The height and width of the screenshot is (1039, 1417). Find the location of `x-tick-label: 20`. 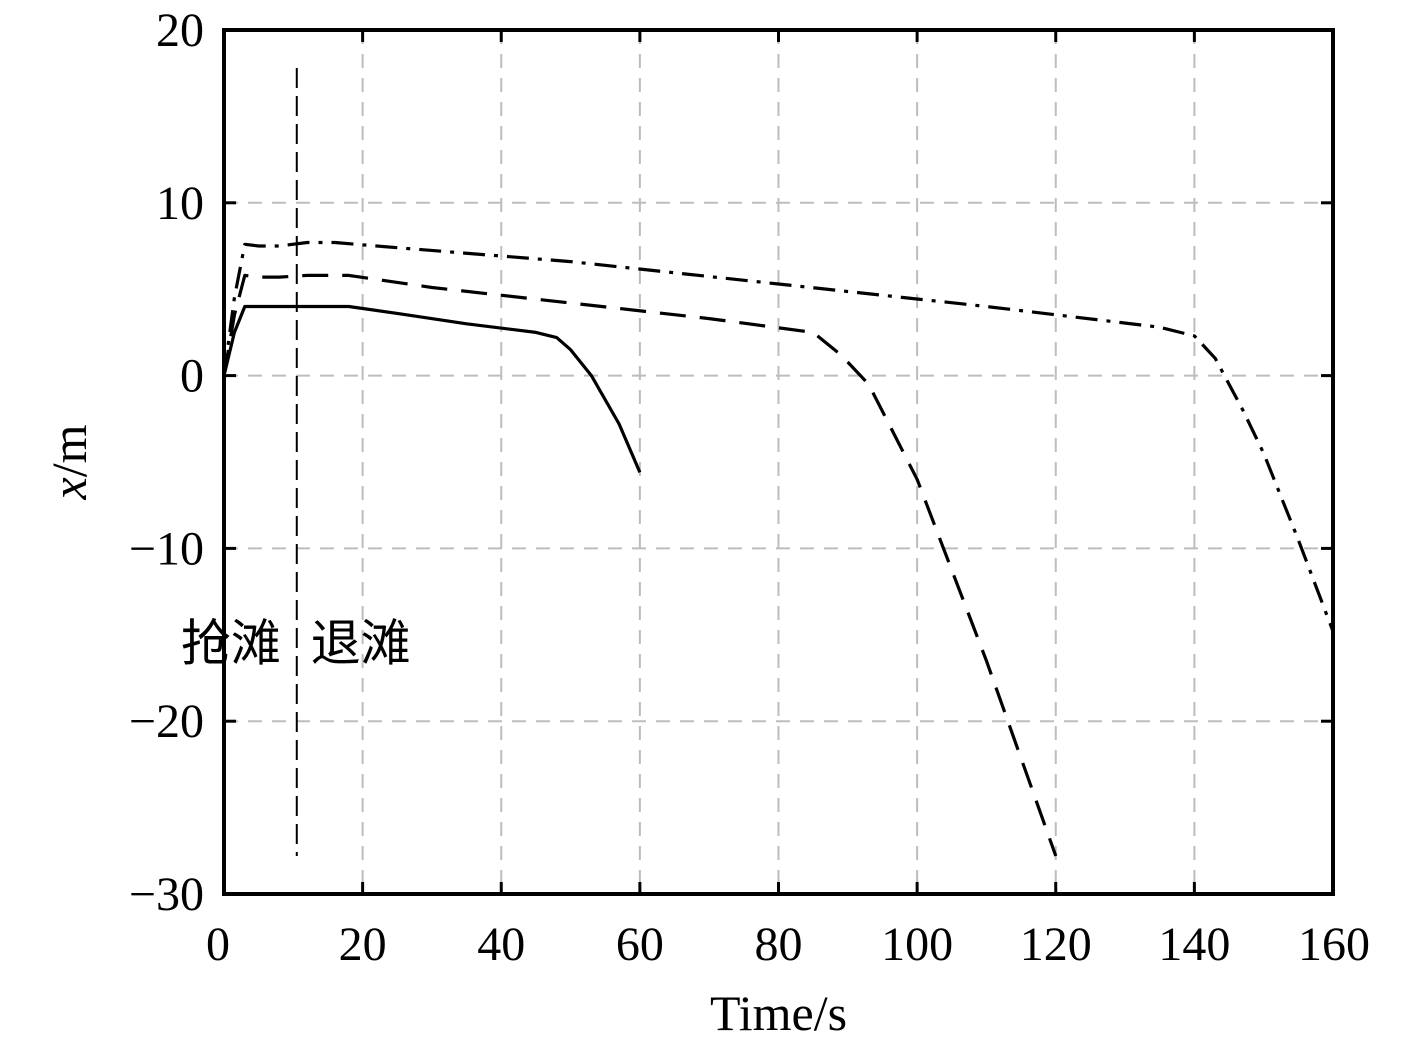

x-tick-label: 20 is located at coordinates (363, 944).